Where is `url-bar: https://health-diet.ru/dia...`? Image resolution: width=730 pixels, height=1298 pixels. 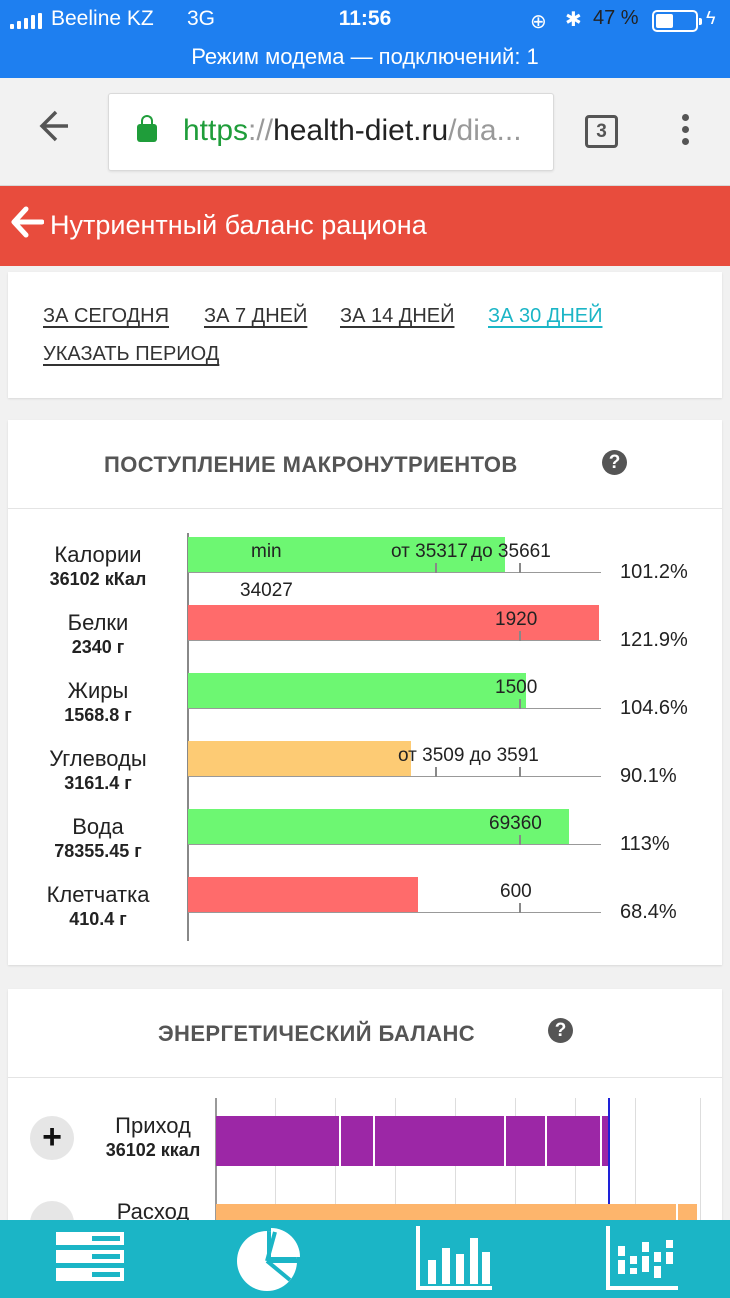
url-bar: https://health-diet.ru/dia... is located at coordinates (331, 132).